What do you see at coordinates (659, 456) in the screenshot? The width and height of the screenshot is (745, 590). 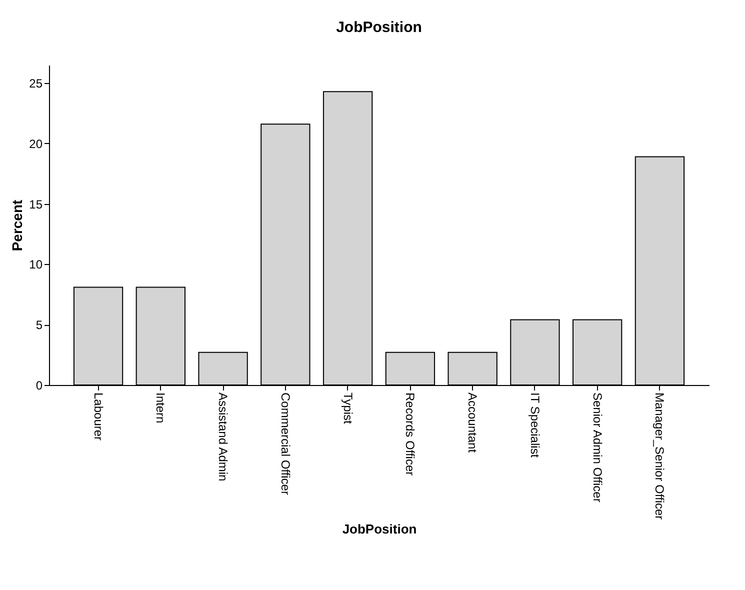 I see `x-tick-label: Manager_Senior Officer` at bounding box center [659, 456].